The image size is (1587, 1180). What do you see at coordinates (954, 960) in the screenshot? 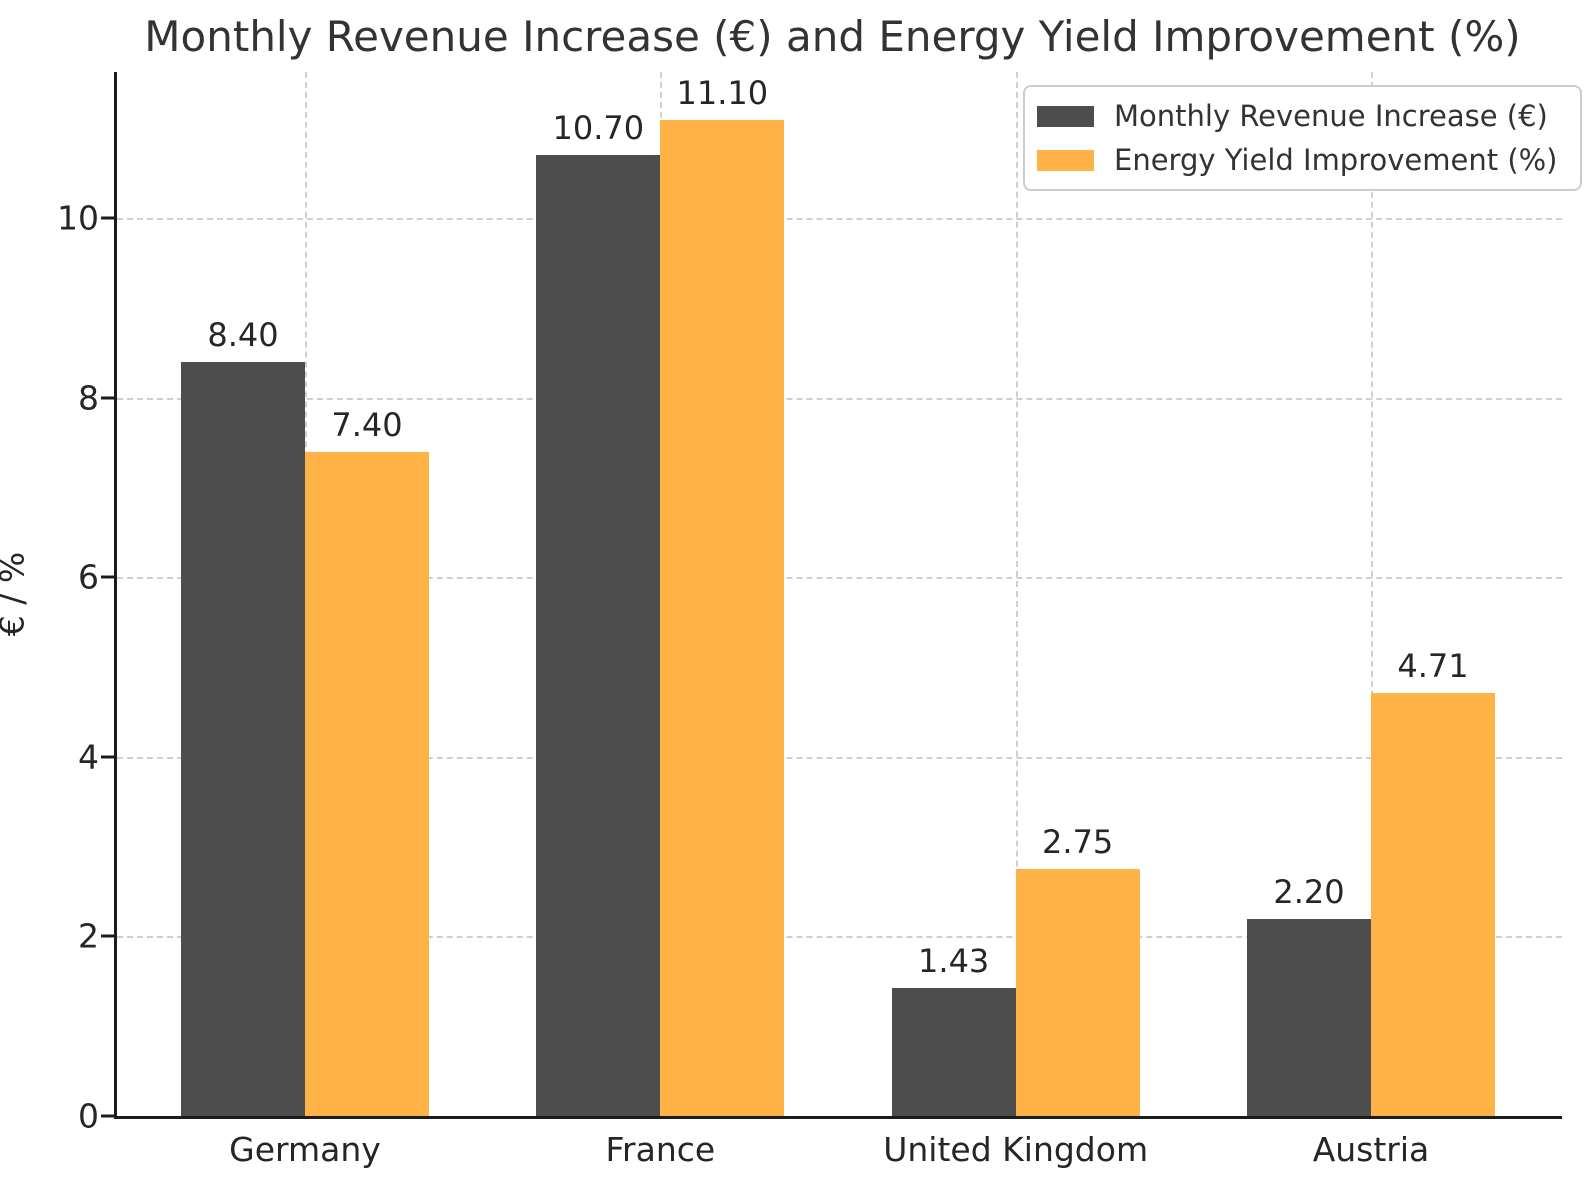
I see `bar-value-label: 1.43` at bounding box center [954, 960].